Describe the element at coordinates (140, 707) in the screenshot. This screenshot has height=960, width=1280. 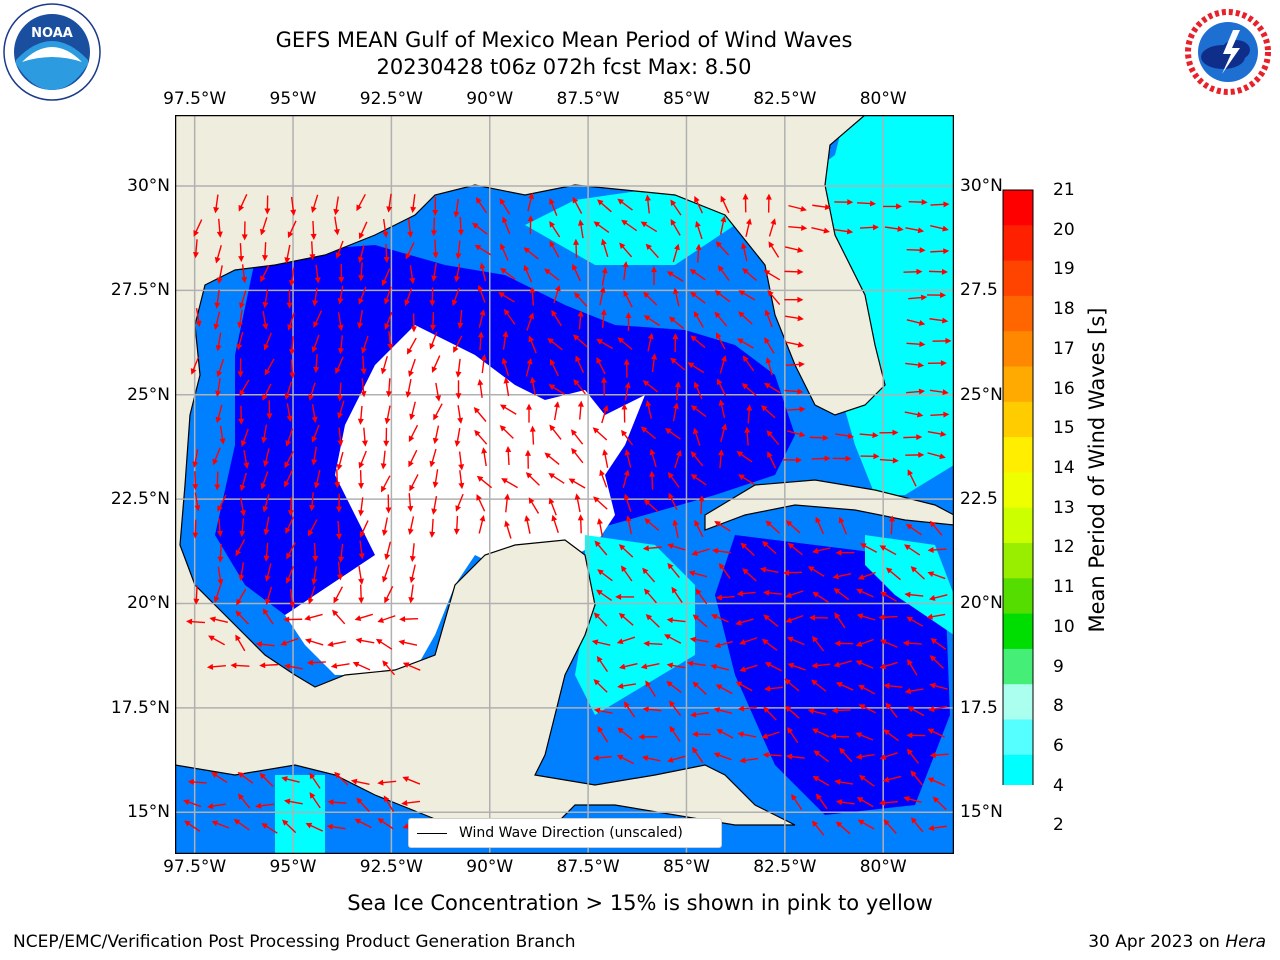
I see `lat-tick-left: 17.5°N` at that location.